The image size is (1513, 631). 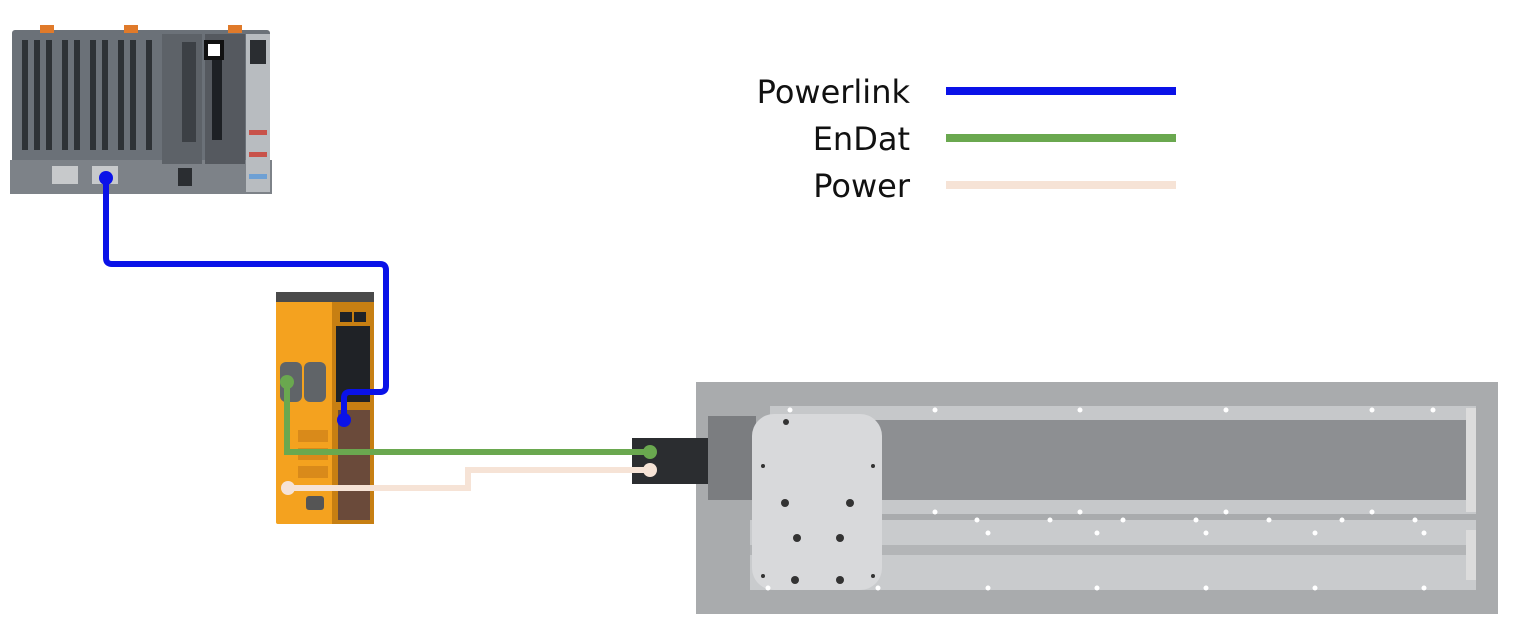 I want to click on legend-item-endat: EnDat, so click(x=994, y=139).